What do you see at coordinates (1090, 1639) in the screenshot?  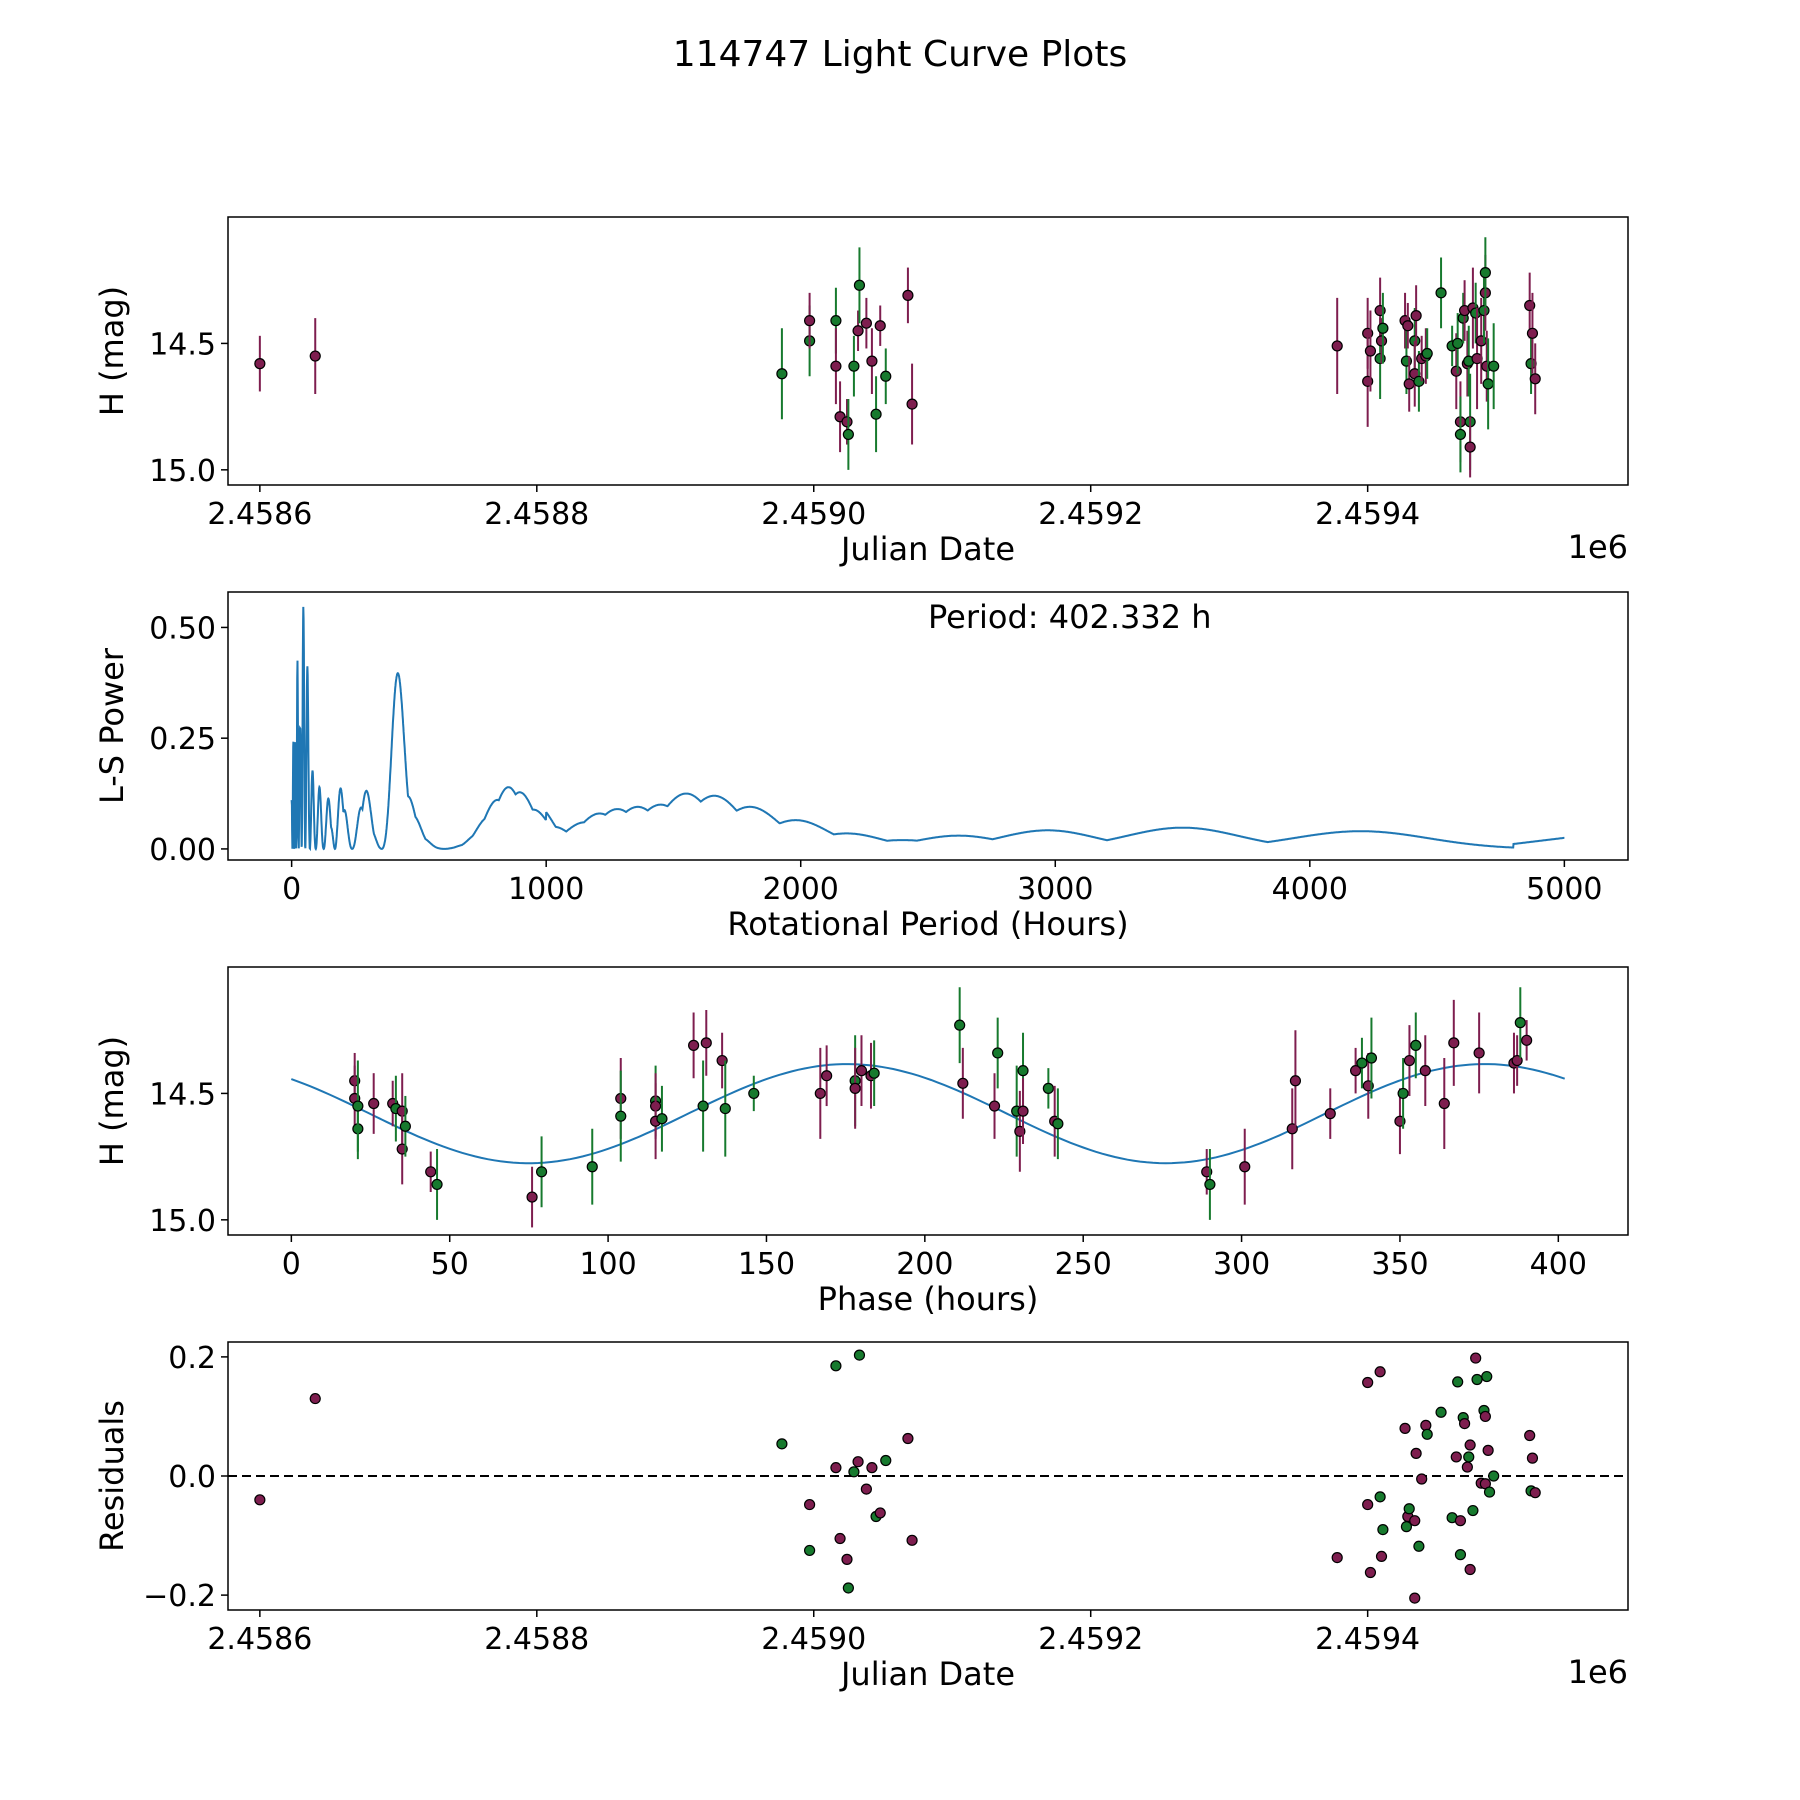 I see `x-tick-label: 2.4592` at bounding box center [1090, 1639].